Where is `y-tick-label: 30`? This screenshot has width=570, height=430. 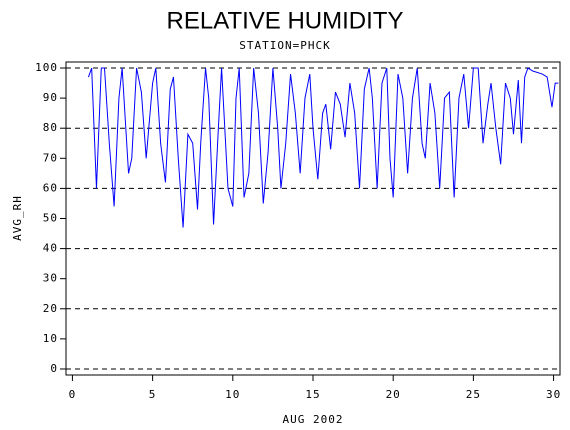
y-tick-label: 30 is located at coordinates (50, 278).